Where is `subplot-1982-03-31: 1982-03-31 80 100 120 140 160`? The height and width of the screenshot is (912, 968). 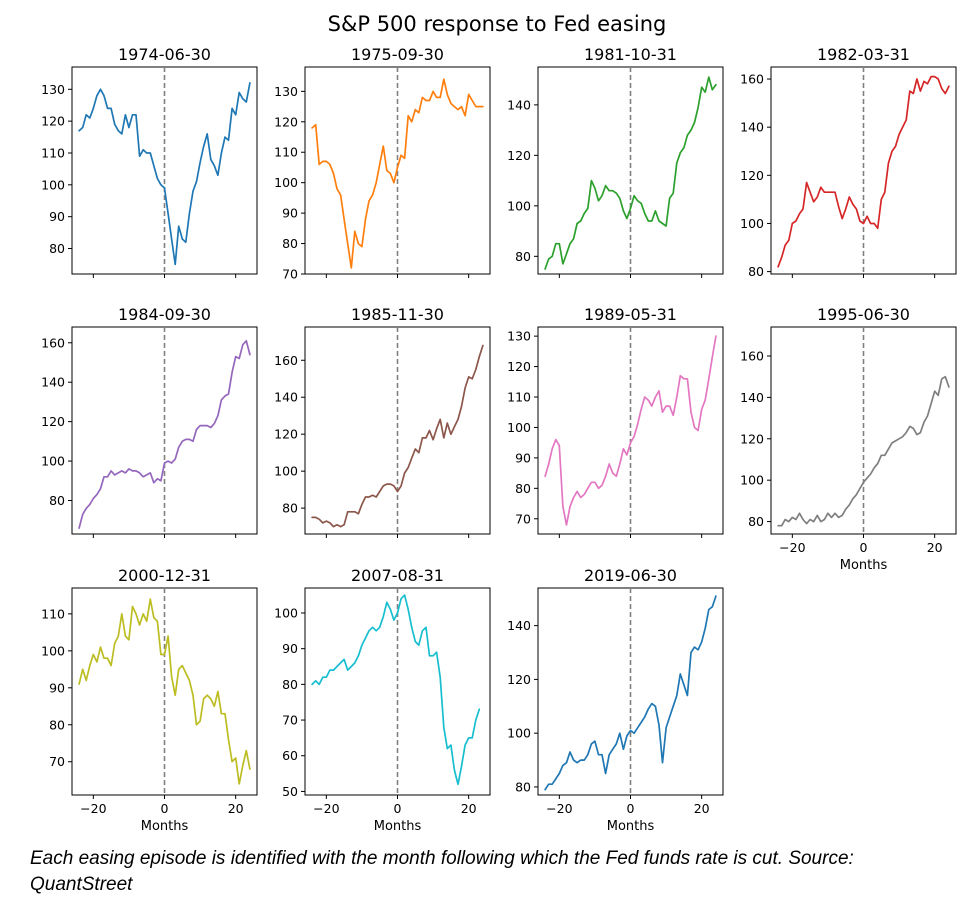
subplot-1982-03-31: 1982-03-31 80 100 120 140 160 is located at coordinates (848, 162).